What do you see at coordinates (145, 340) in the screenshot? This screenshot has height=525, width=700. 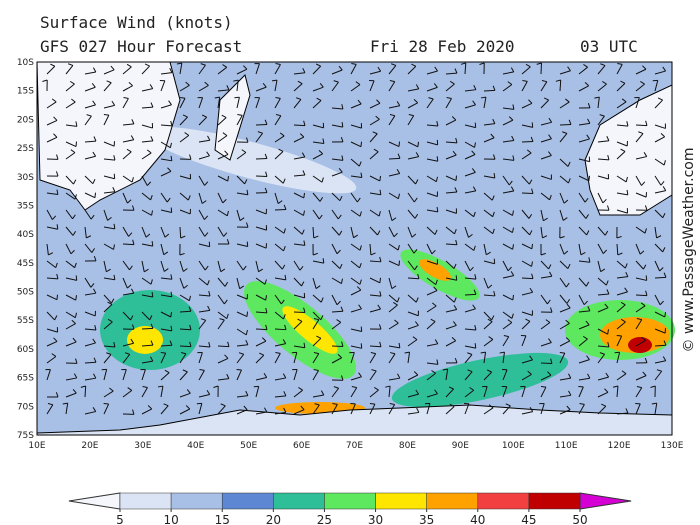 I see `wind-area` at bounding box center [145, 340].